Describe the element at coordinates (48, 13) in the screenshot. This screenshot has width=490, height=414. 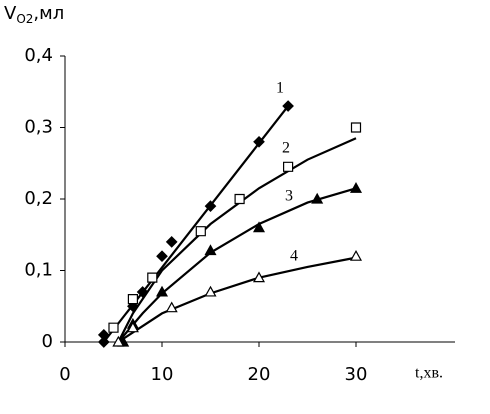
I see `y-label-unit: ,мл` at that location.